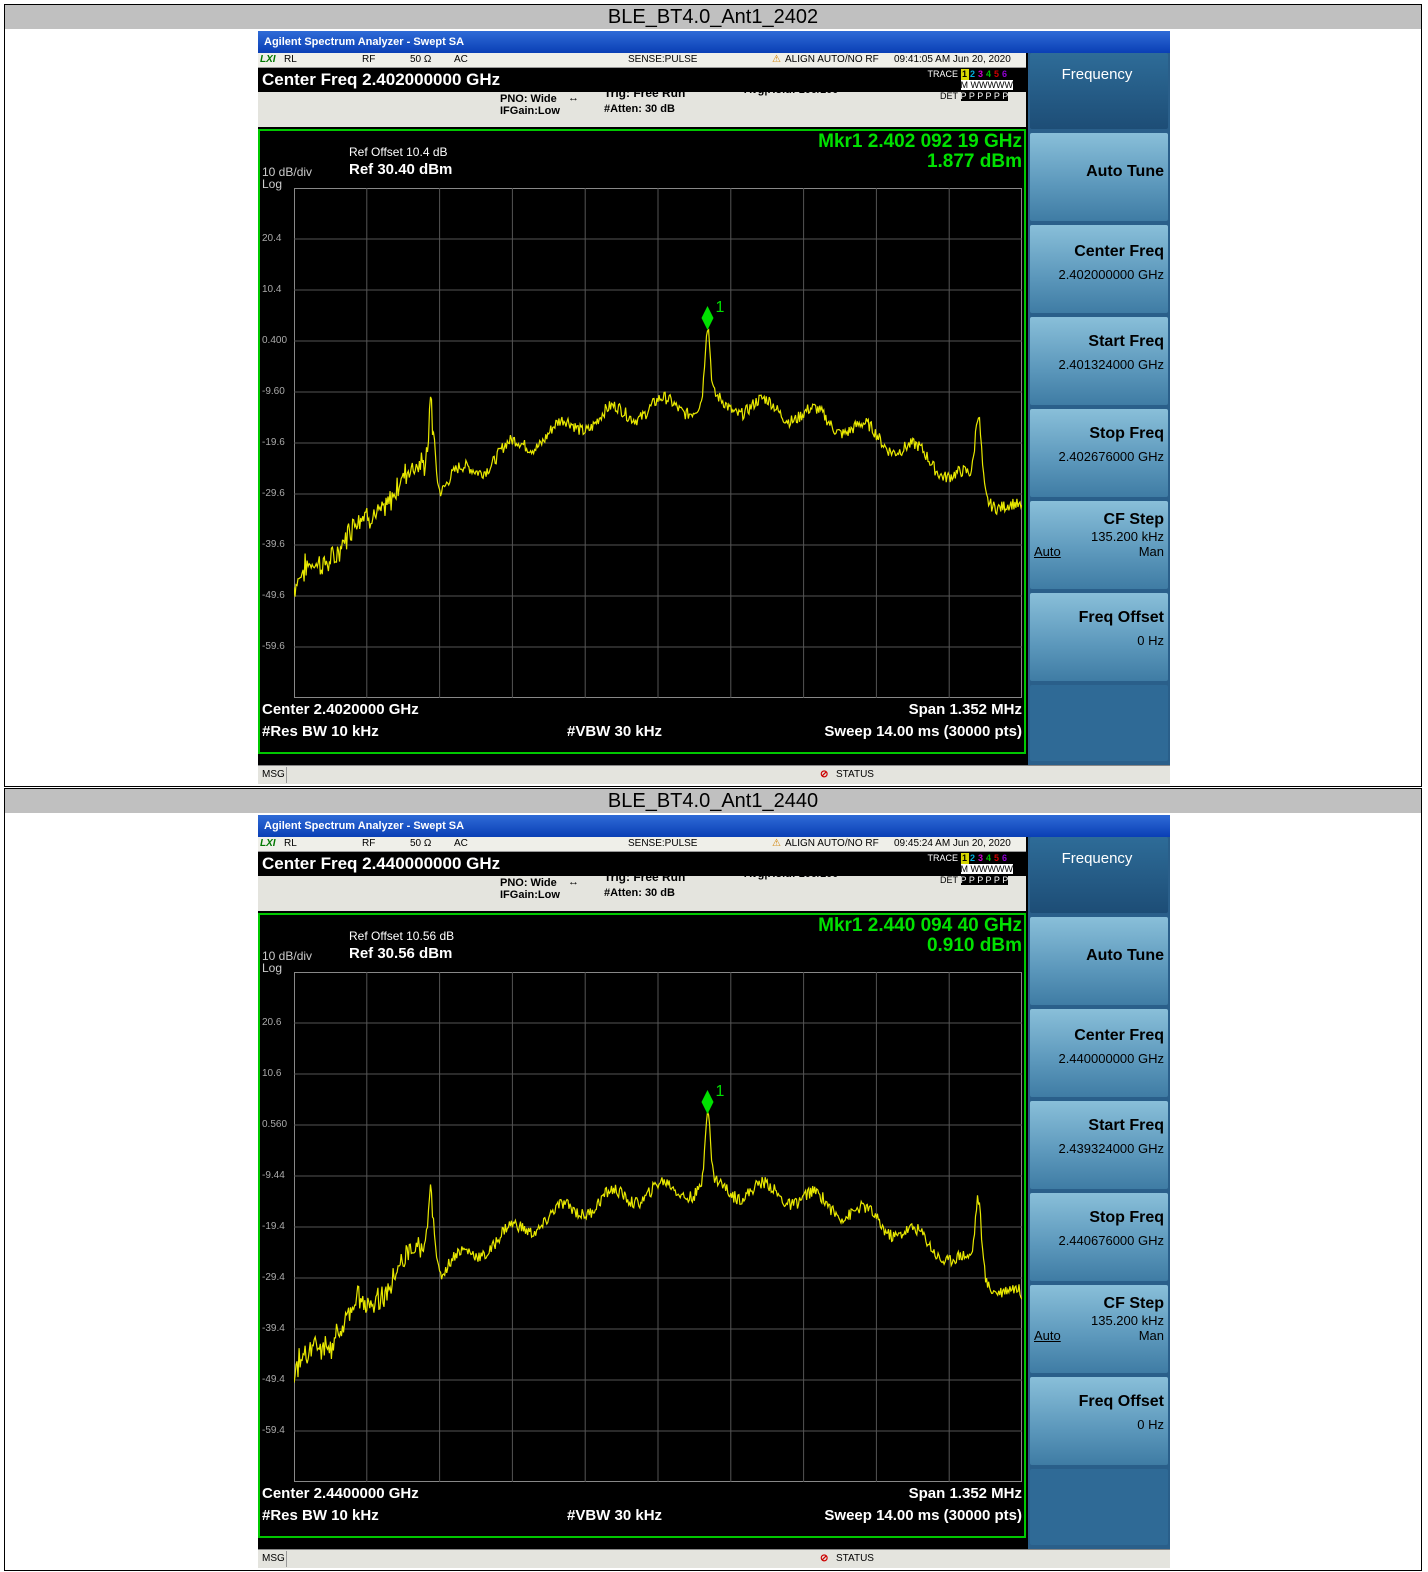 Image resolution: width=1428 pixels, height=1572 pixels. I want to click on trace-2: 2, so click(973, 74).